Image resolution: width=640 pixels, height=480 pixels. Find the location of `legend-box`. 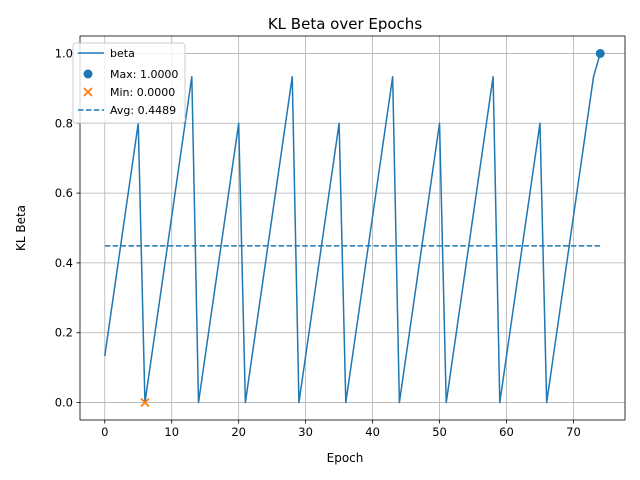

legend-box is located at coordinates (129, 83).